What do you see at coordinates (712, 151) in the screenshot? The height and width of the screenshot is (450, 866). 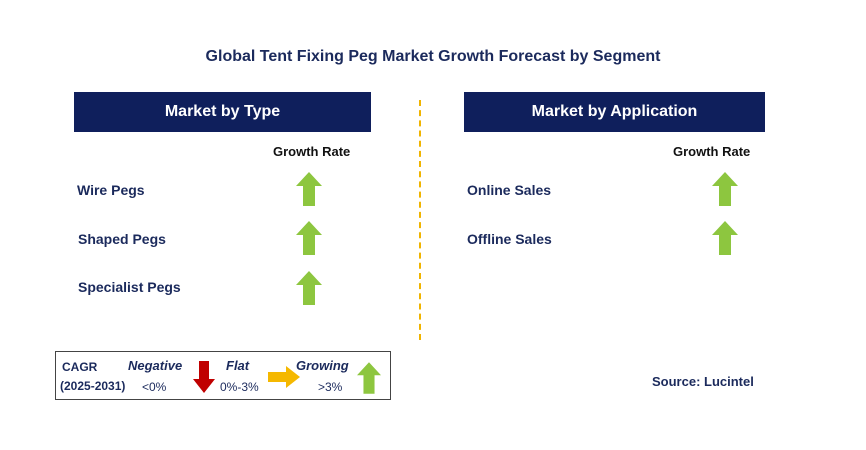 I see `growth-rate-column-header-right: Growth Rate` at bounding box center [712, 151].